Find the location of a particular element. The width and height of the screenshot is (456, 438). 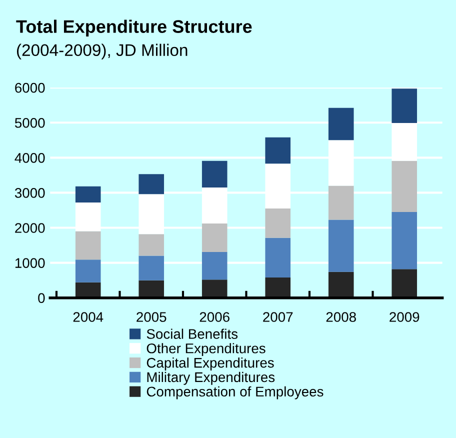

y-tick-label: 0 is located at coordinates (41, 298).